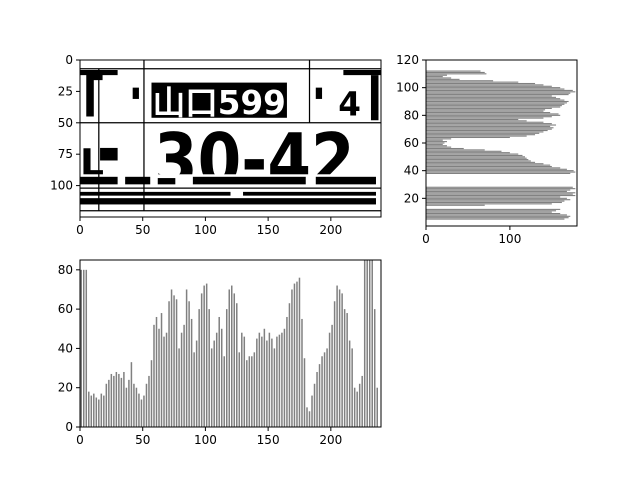 This screenshot has height=480, width=640. Describe the element at coordinates (61, 186) in the screenshot. I see `plate-ytick-label: 100` at that location.